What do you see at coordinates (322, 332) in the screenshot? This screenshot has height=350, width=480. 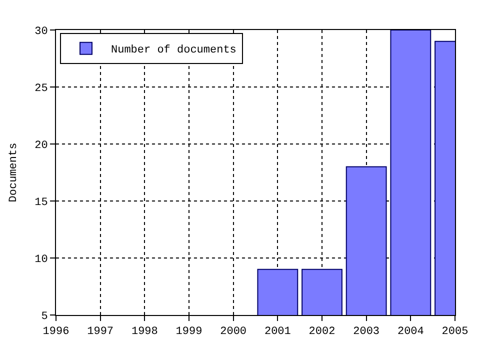 I see `x-tick-label: 2002` at bounding box center [322, 332].